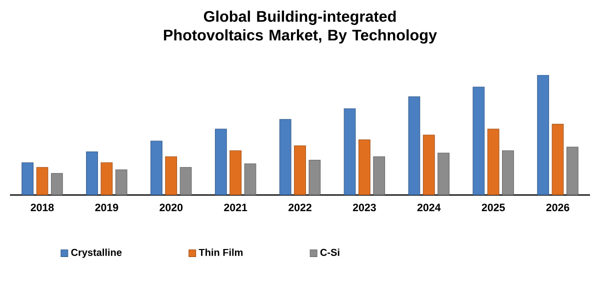 The width and height of the screenshot is (607, 284). What do you see at coordinates (429, 208) in the screenshot?
I see `x-tick-label: 2024` at bounding box center [429, 208].